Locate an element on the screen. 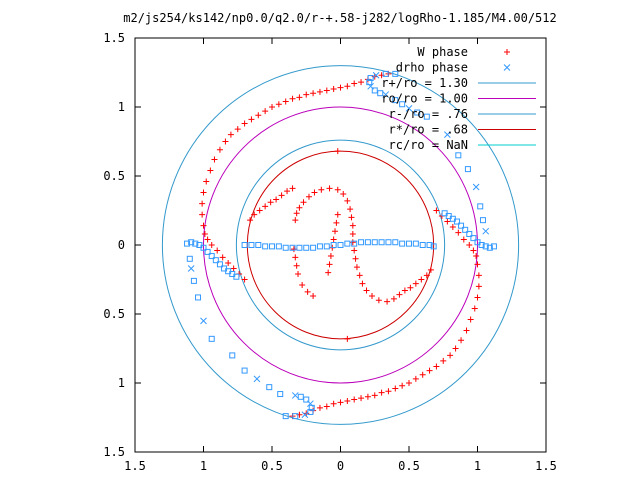  y-tick-label: 1 is located at coordinates (121, 383).